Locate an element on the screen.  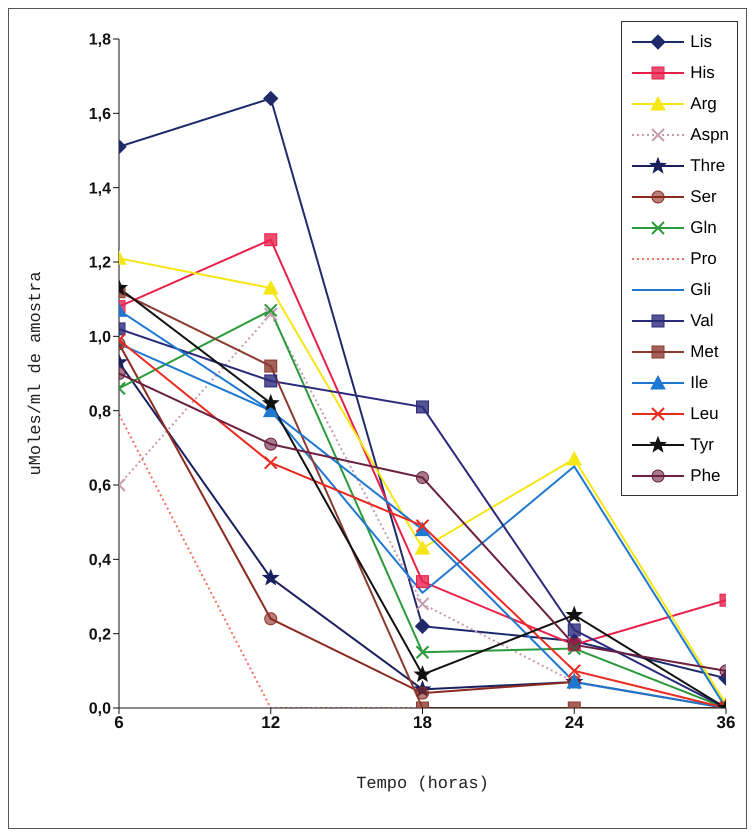
y-tick-label: 0,6 is located at coordinates (100, 486).